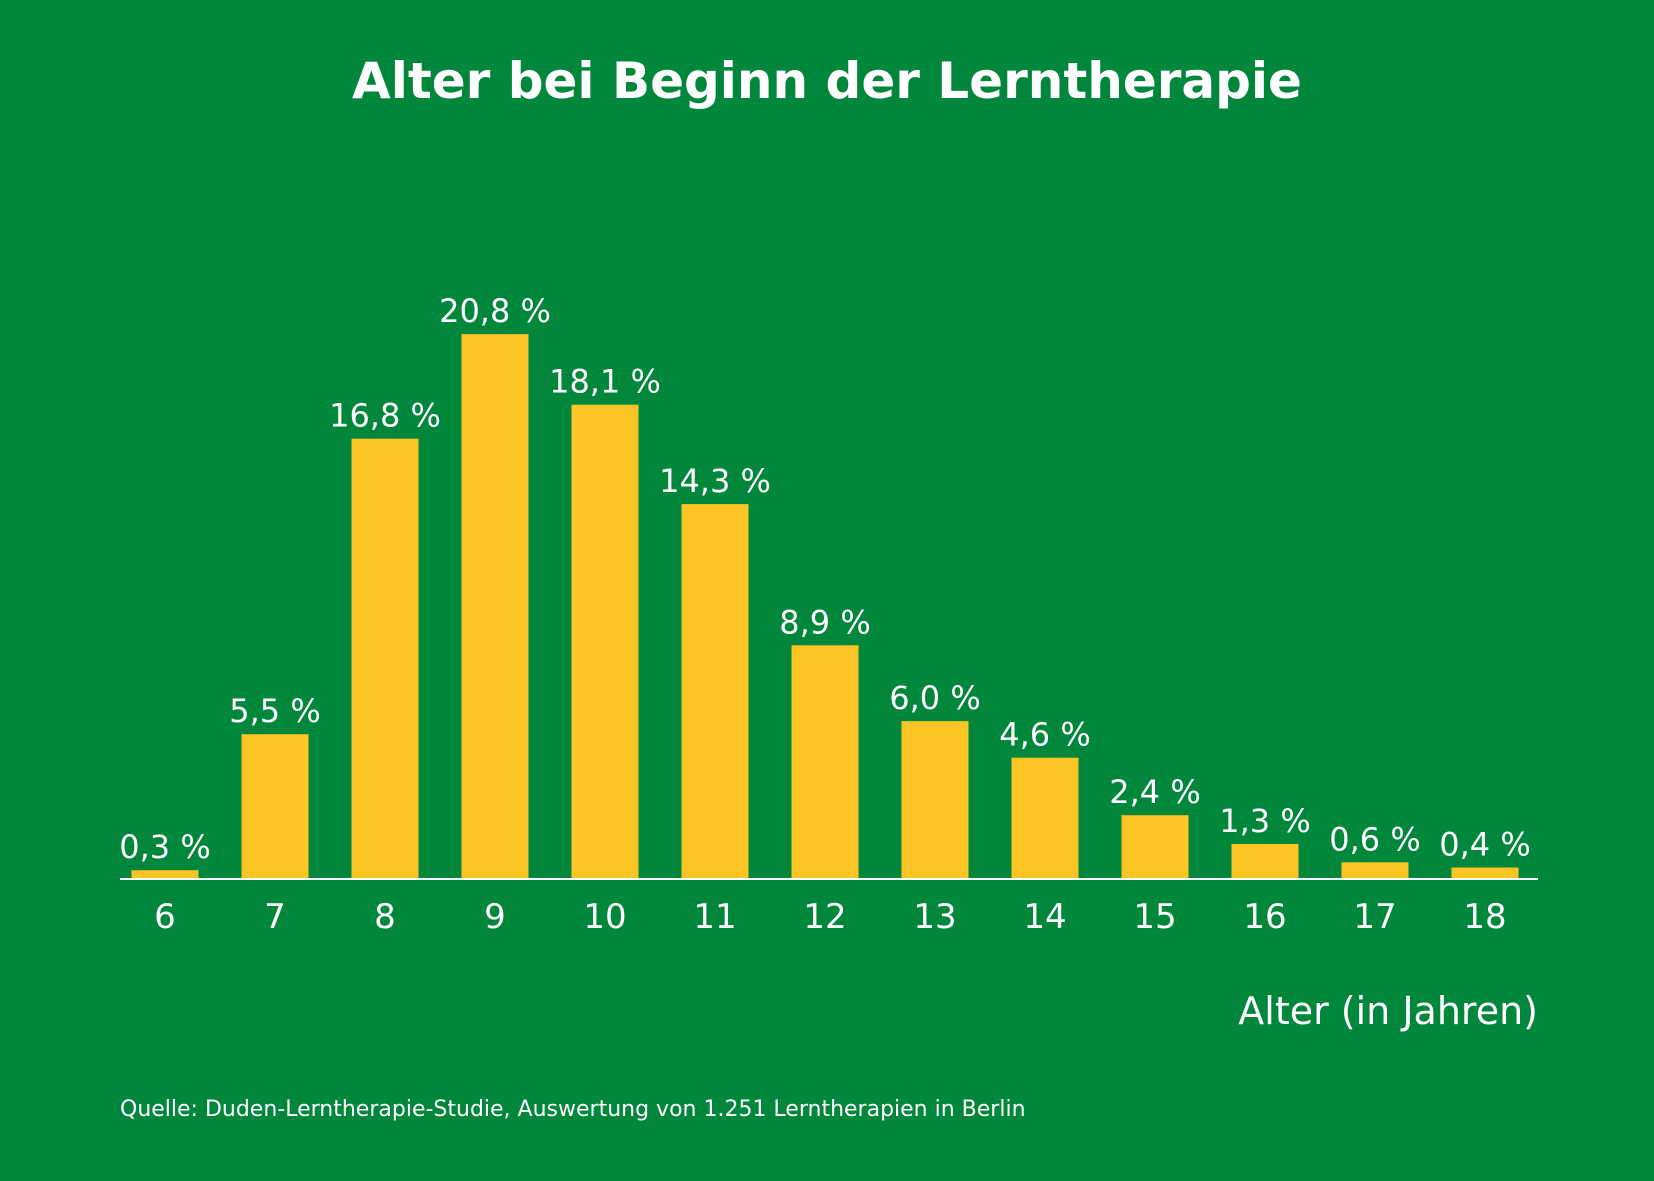 The height and width of the screenshot is (1181, 1654). I want to click on value-label-age-13: 6,0 %, so click(934, 698).